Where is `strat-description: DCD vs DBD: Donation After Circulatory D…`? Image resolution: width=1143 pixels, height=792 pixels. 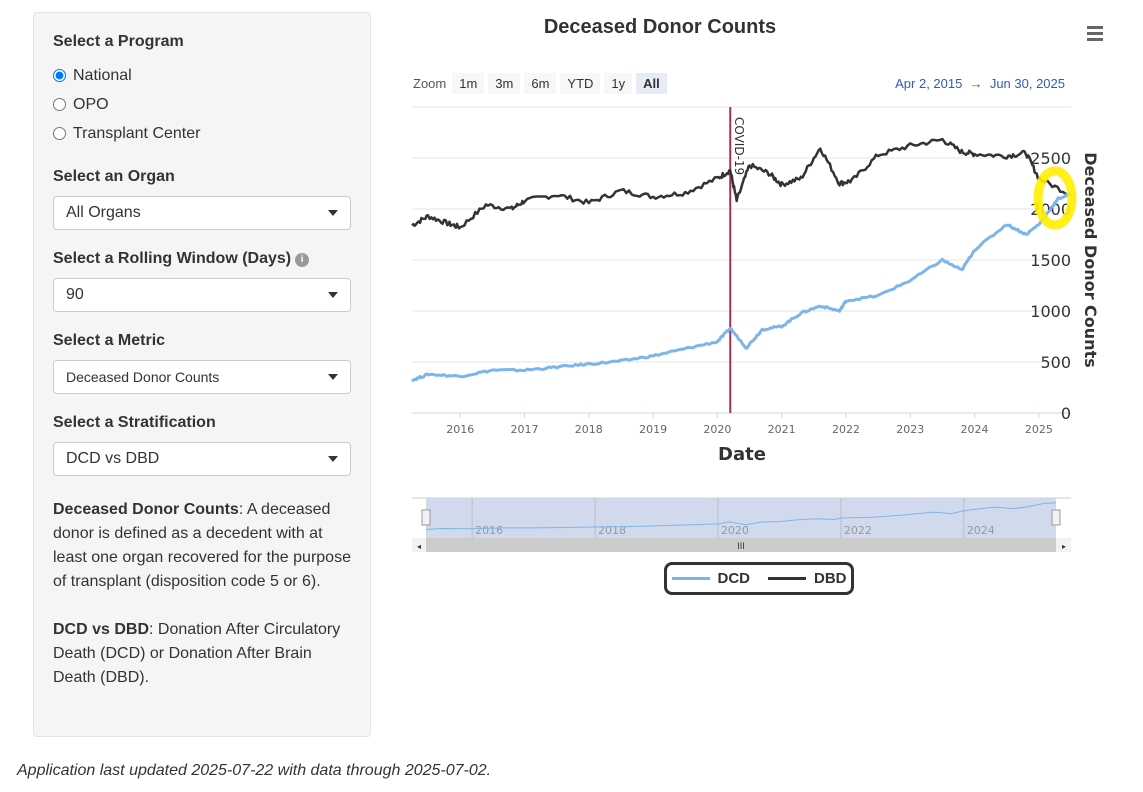
strat-description: DCD vs DBD: Donation After Circulatory D… is located at coordinates (197, 653).